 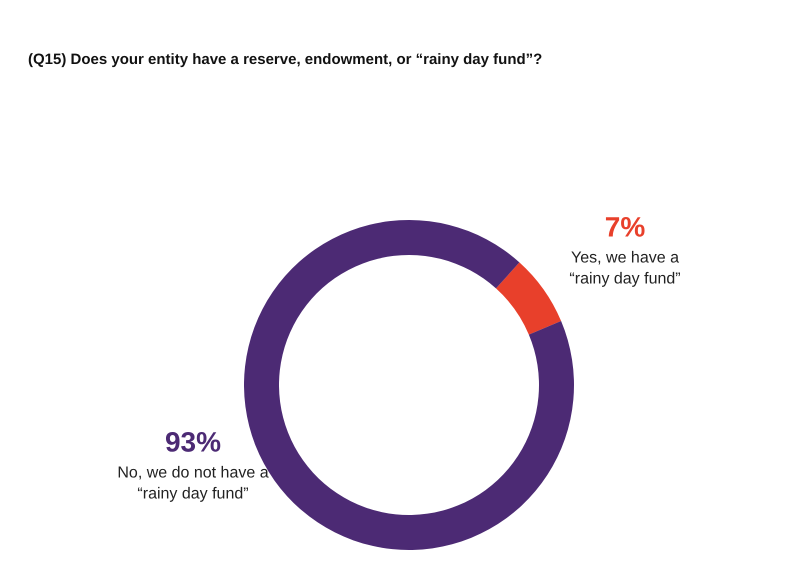 What do you see at coordinates (193, 483) in the screenshot?
I see `slice-label: No, we do not have a “rainy day fund”` at bounding box center [193, 483].